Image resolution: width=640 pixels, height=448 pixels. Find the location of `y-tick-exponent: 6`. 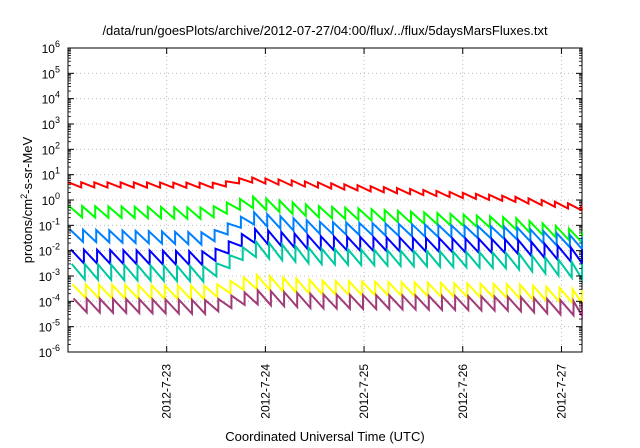

y-tick-exponent: 6 is located at coordinates (57, 44).